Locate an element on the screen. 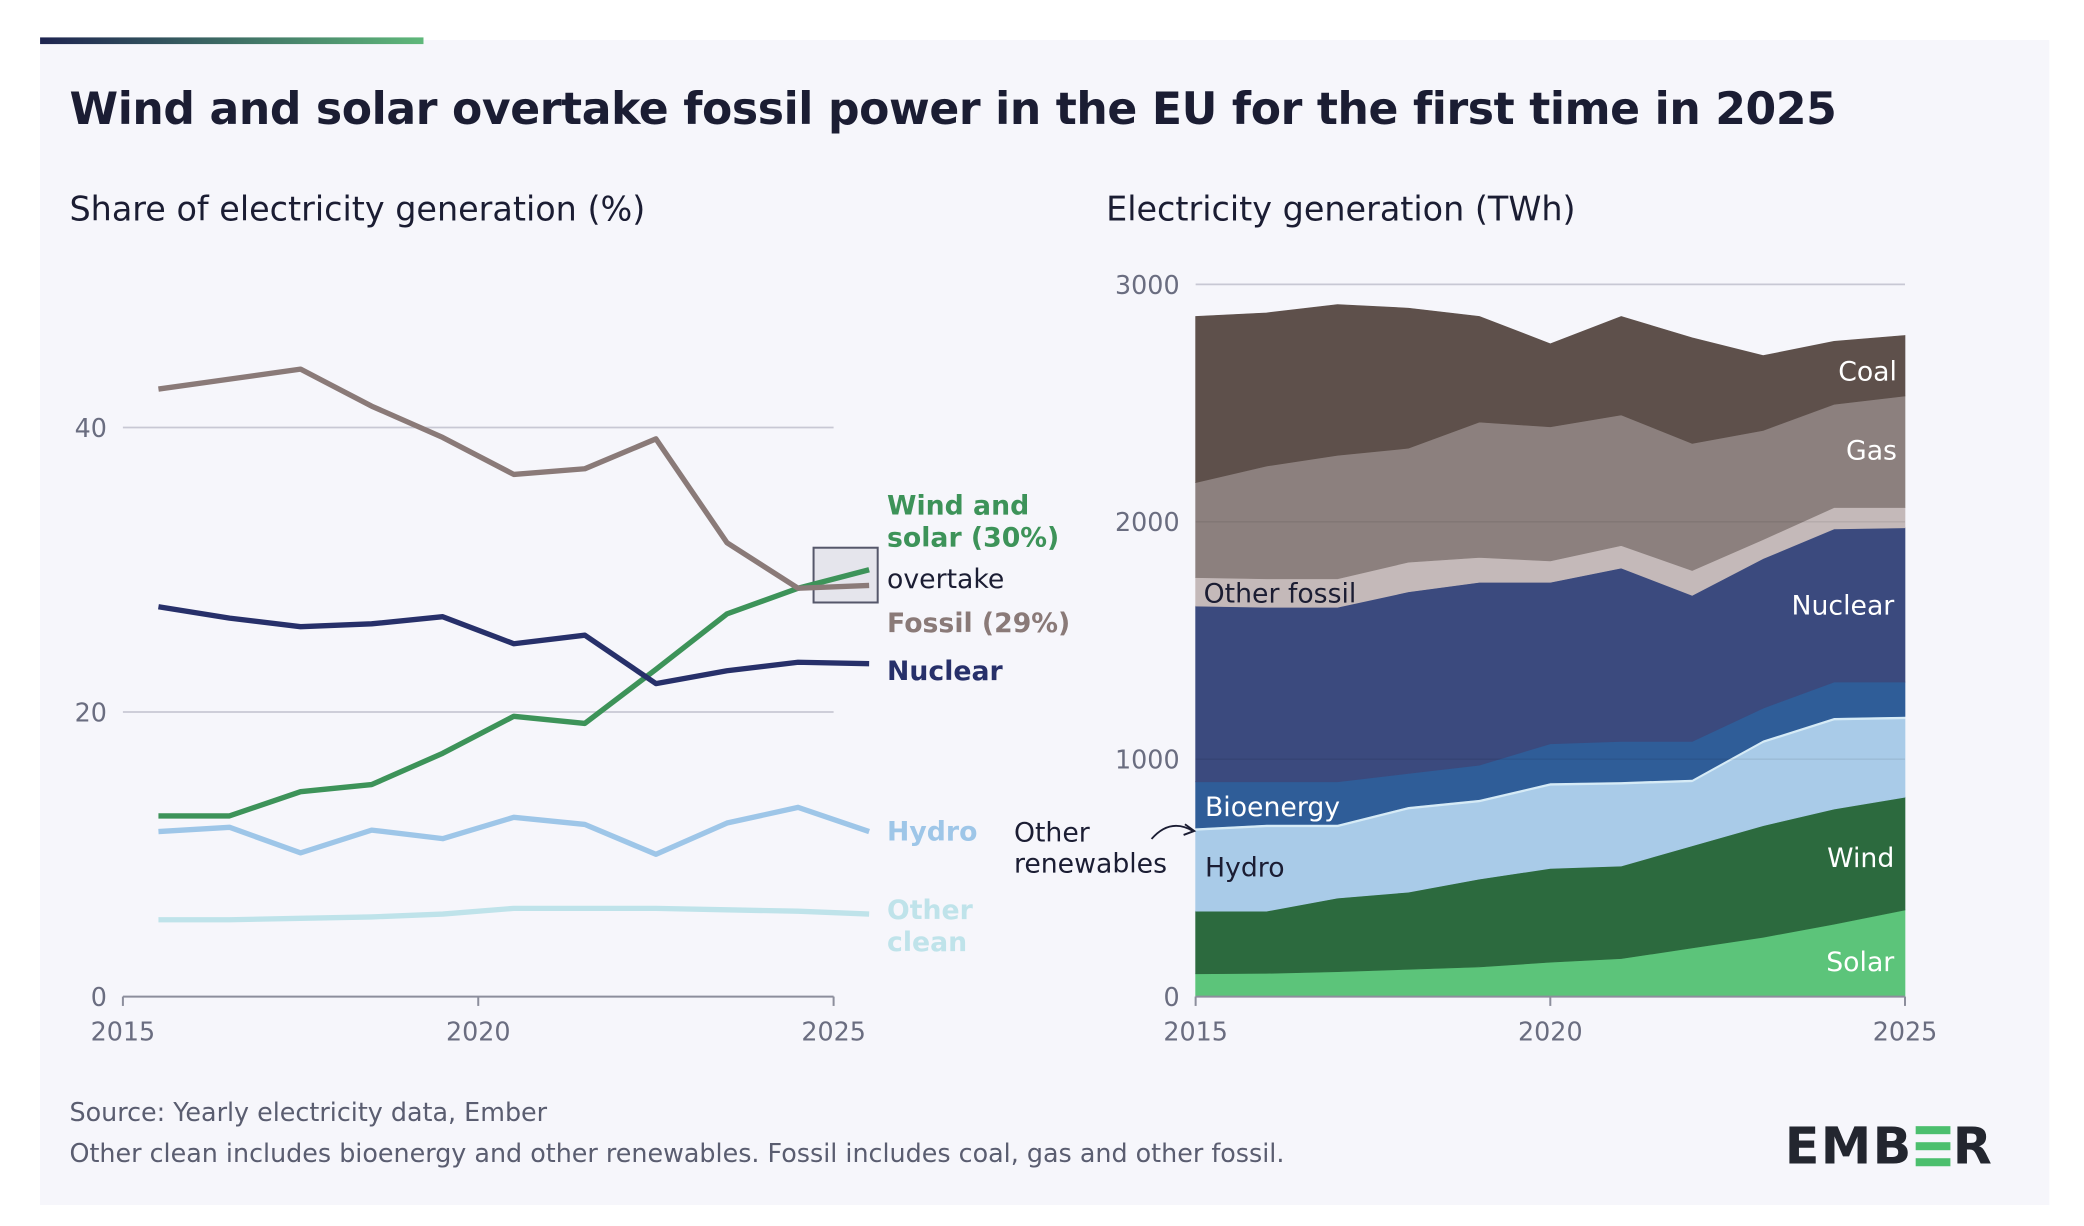  ember-logo: EMB R is located at coordinates (1889, 1146).